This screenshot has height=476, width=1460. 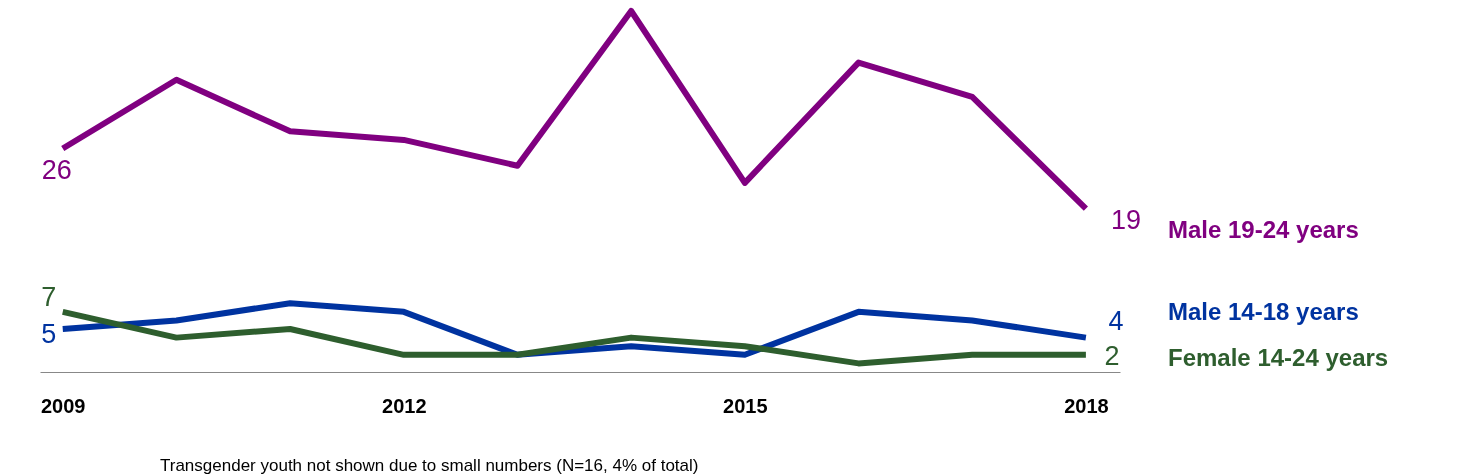 I want to click on x-tick-label: 2012, so click(x=404, y=405).